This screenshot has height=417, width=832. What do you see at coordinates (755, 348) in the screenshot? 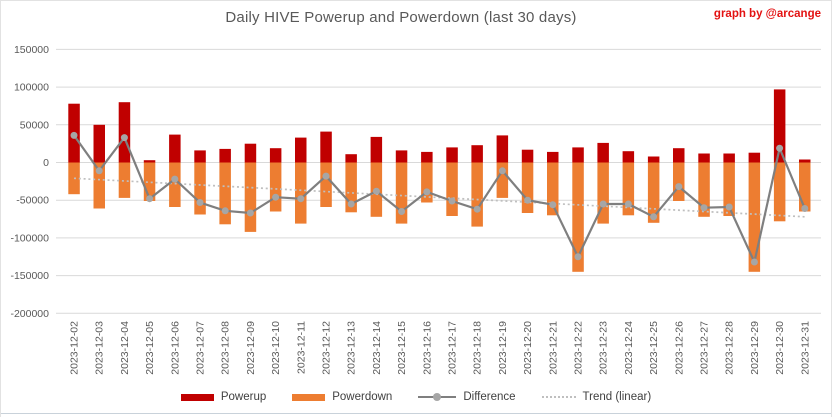
I see `x-tick-label: 2023-12-29` at bounding box center [755, 348].